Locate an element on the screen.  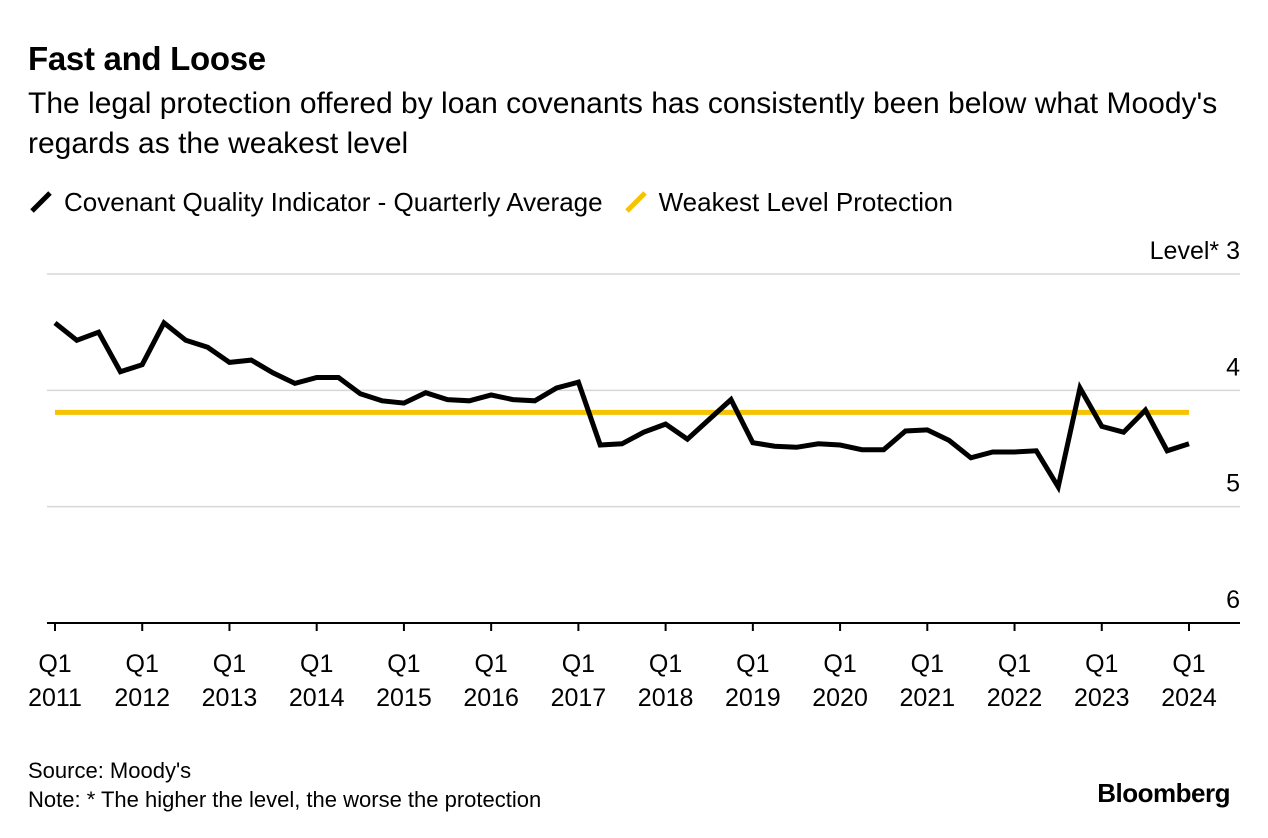
x-tick-label-year-2013: 2013 is located at coordinates (230, 698).